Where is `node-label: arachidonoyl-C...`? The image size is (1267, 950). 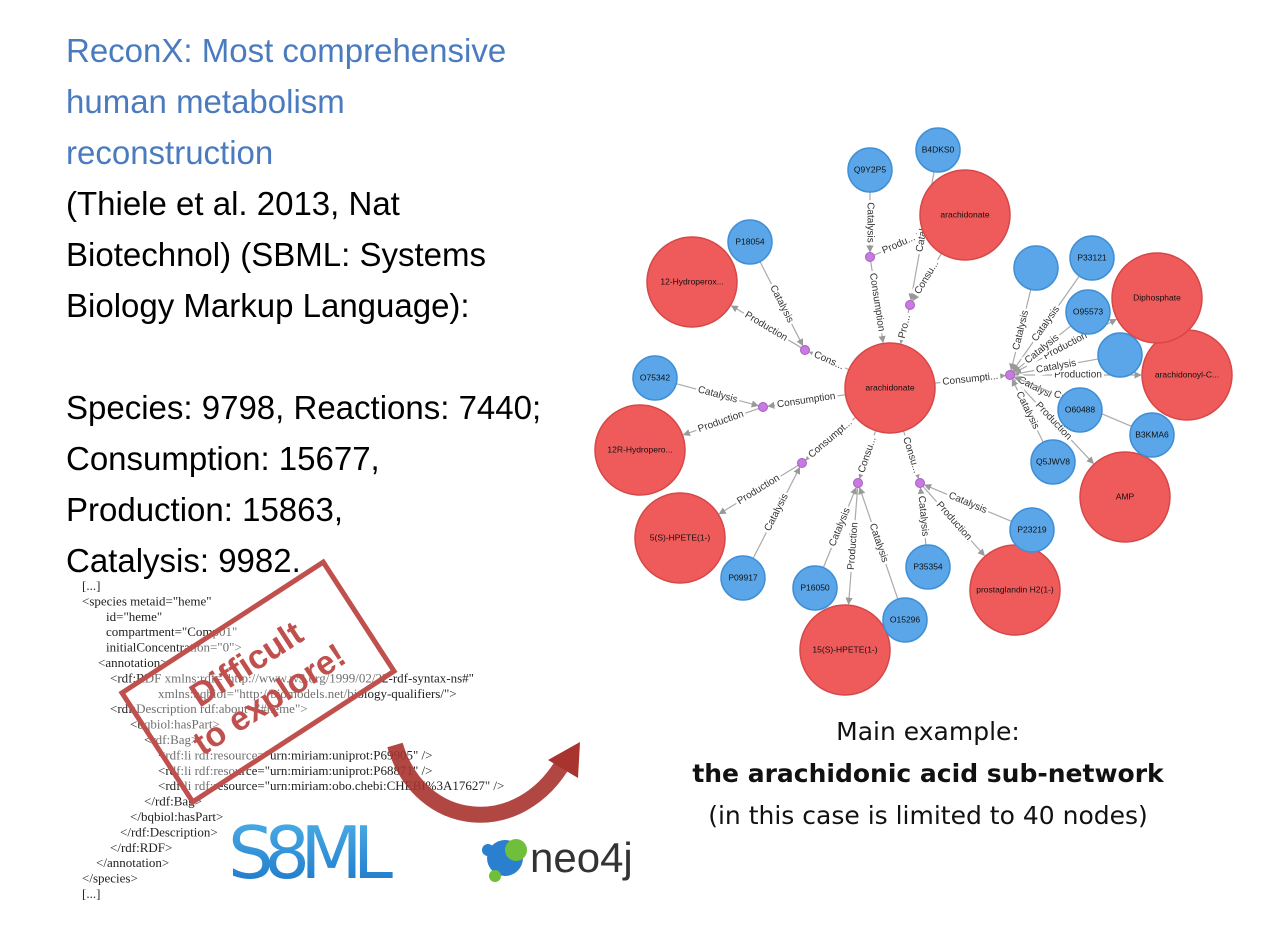
node-label: arachidonoyl-C... is located at coordinates (1187, 374).